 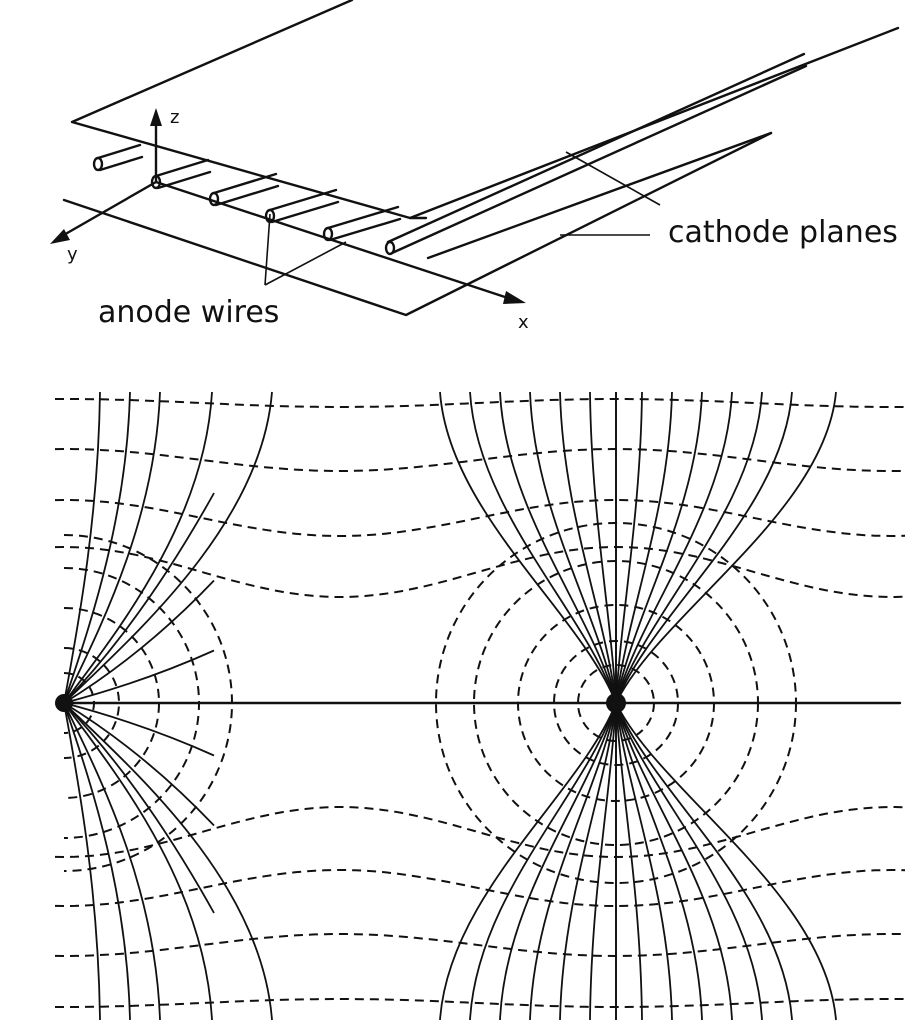 What do you see at coordinates (462, 218) in the screenshot?
I see `label-leader-lines` at bounding box center [462, 218].